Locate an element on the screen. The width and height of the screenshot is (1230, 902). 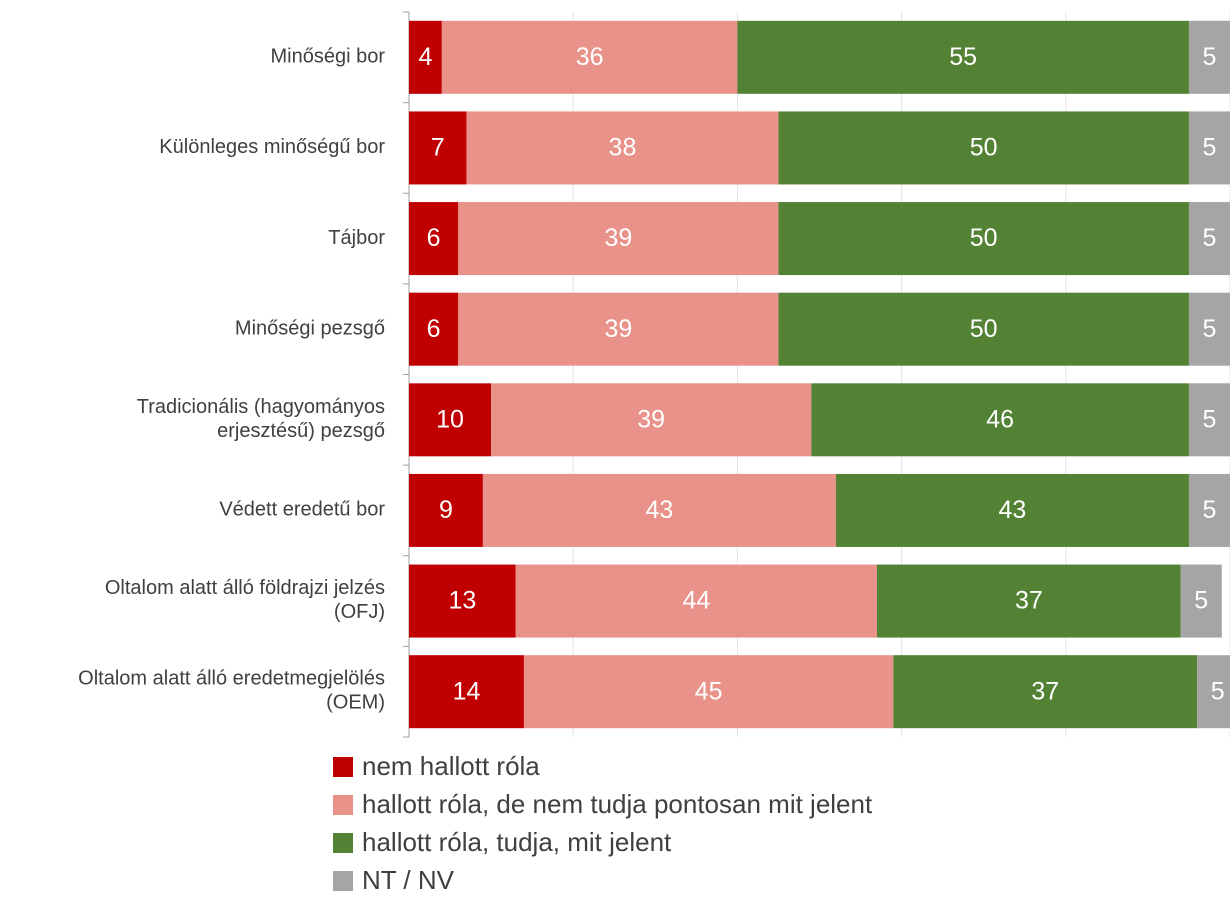
value-label: 9 is located at coordinates (446, 510).